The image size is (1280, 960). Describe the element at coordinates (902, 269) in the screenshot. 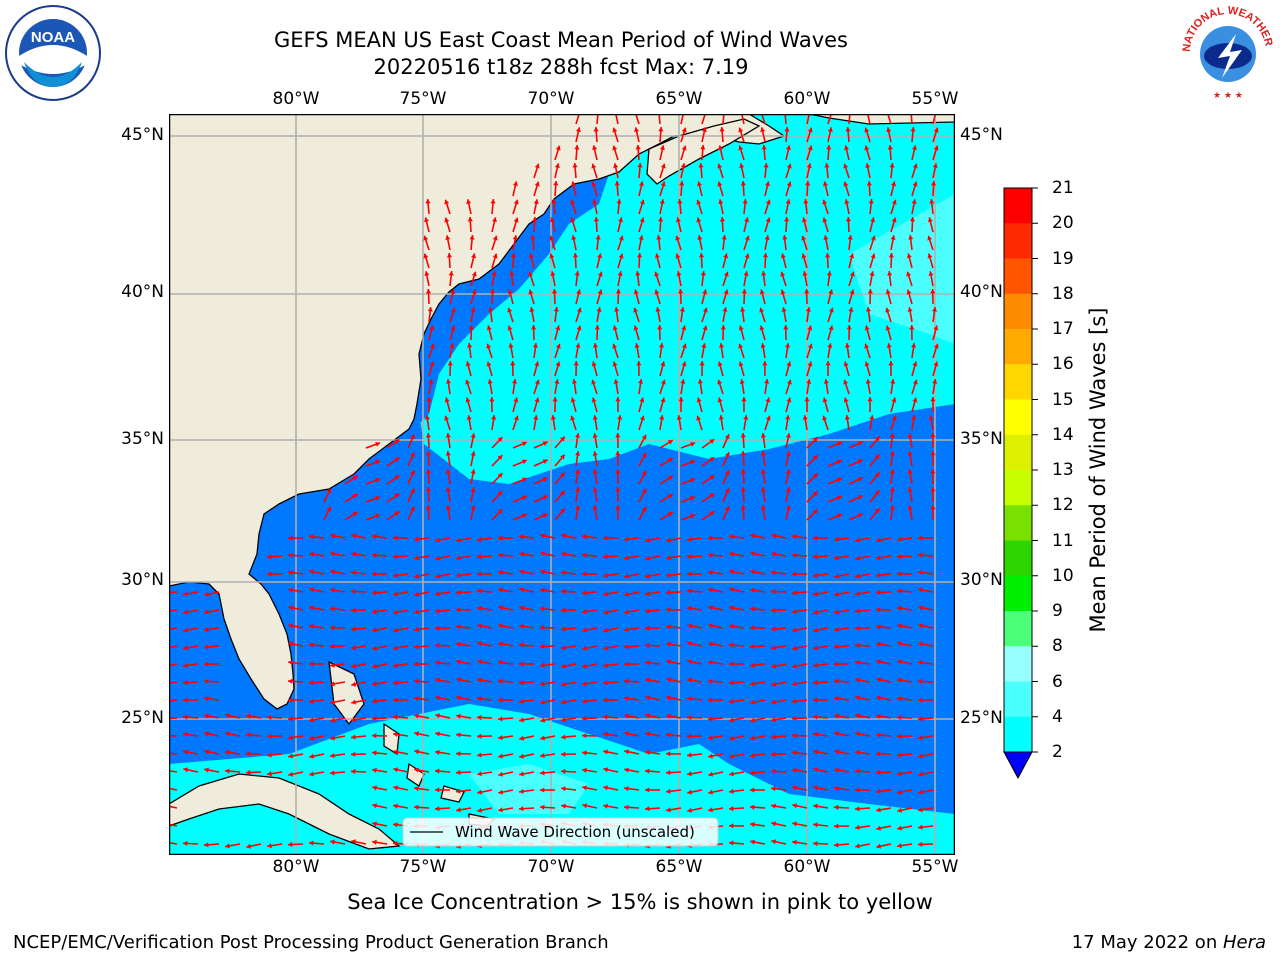

I see `ocean-6-8s-patch` at that location.